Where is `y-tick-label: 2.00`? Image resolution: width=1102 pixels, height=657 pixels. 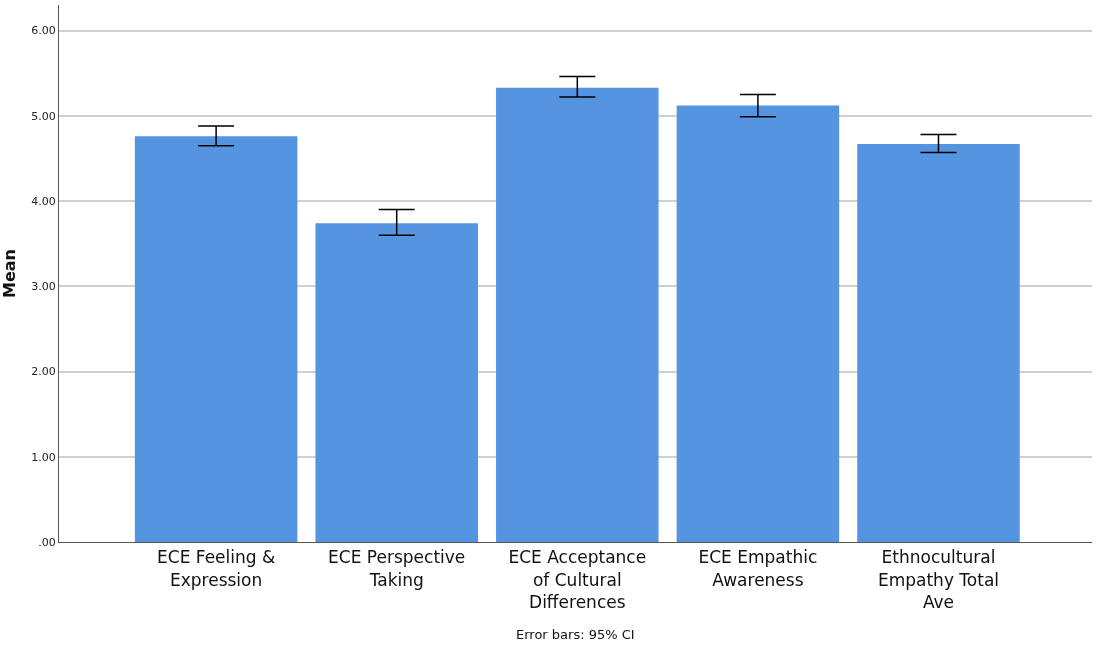 y-tick-label: 2.00 is located at coordinates (43, 372).